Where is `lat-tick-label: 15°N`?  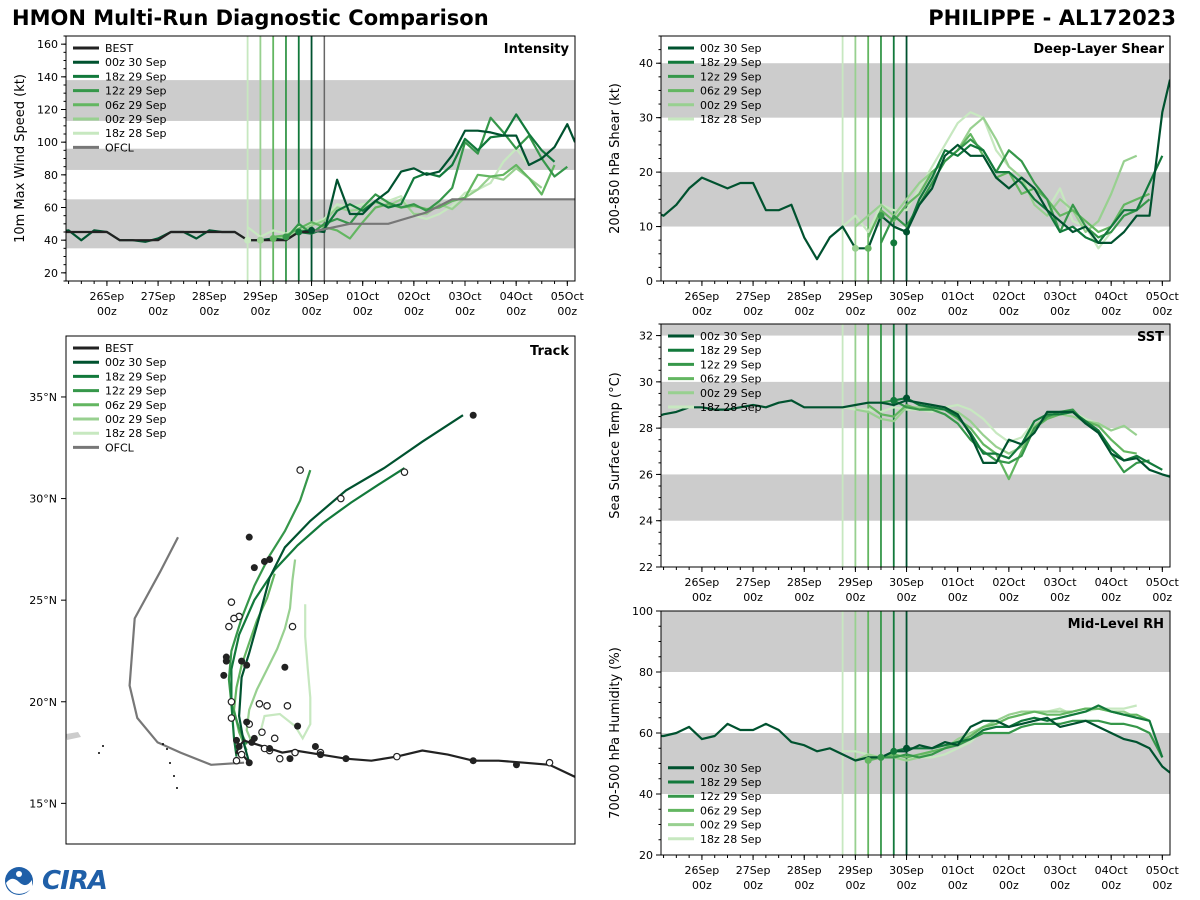
lat-tick-label: 15°N is located at coordinates (43, 803).